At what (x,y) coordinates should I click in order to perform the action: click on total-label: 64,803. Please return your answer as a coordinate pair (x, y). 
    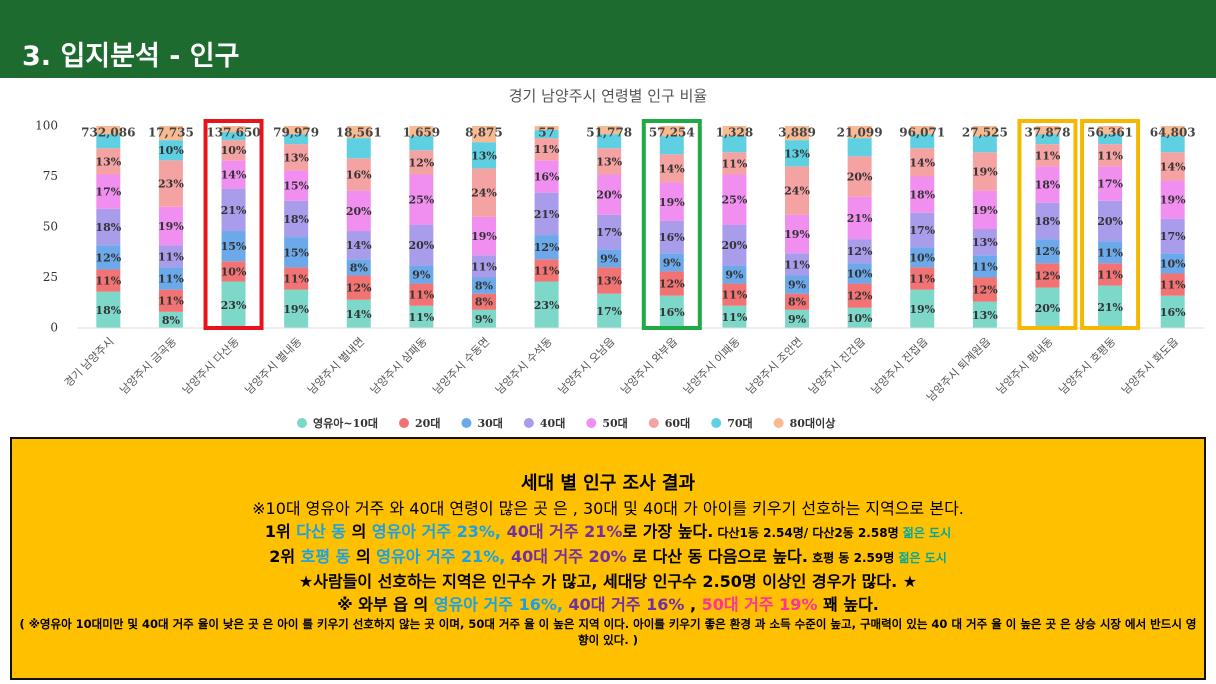
    Looking at the image, I should click on (1173, 133).